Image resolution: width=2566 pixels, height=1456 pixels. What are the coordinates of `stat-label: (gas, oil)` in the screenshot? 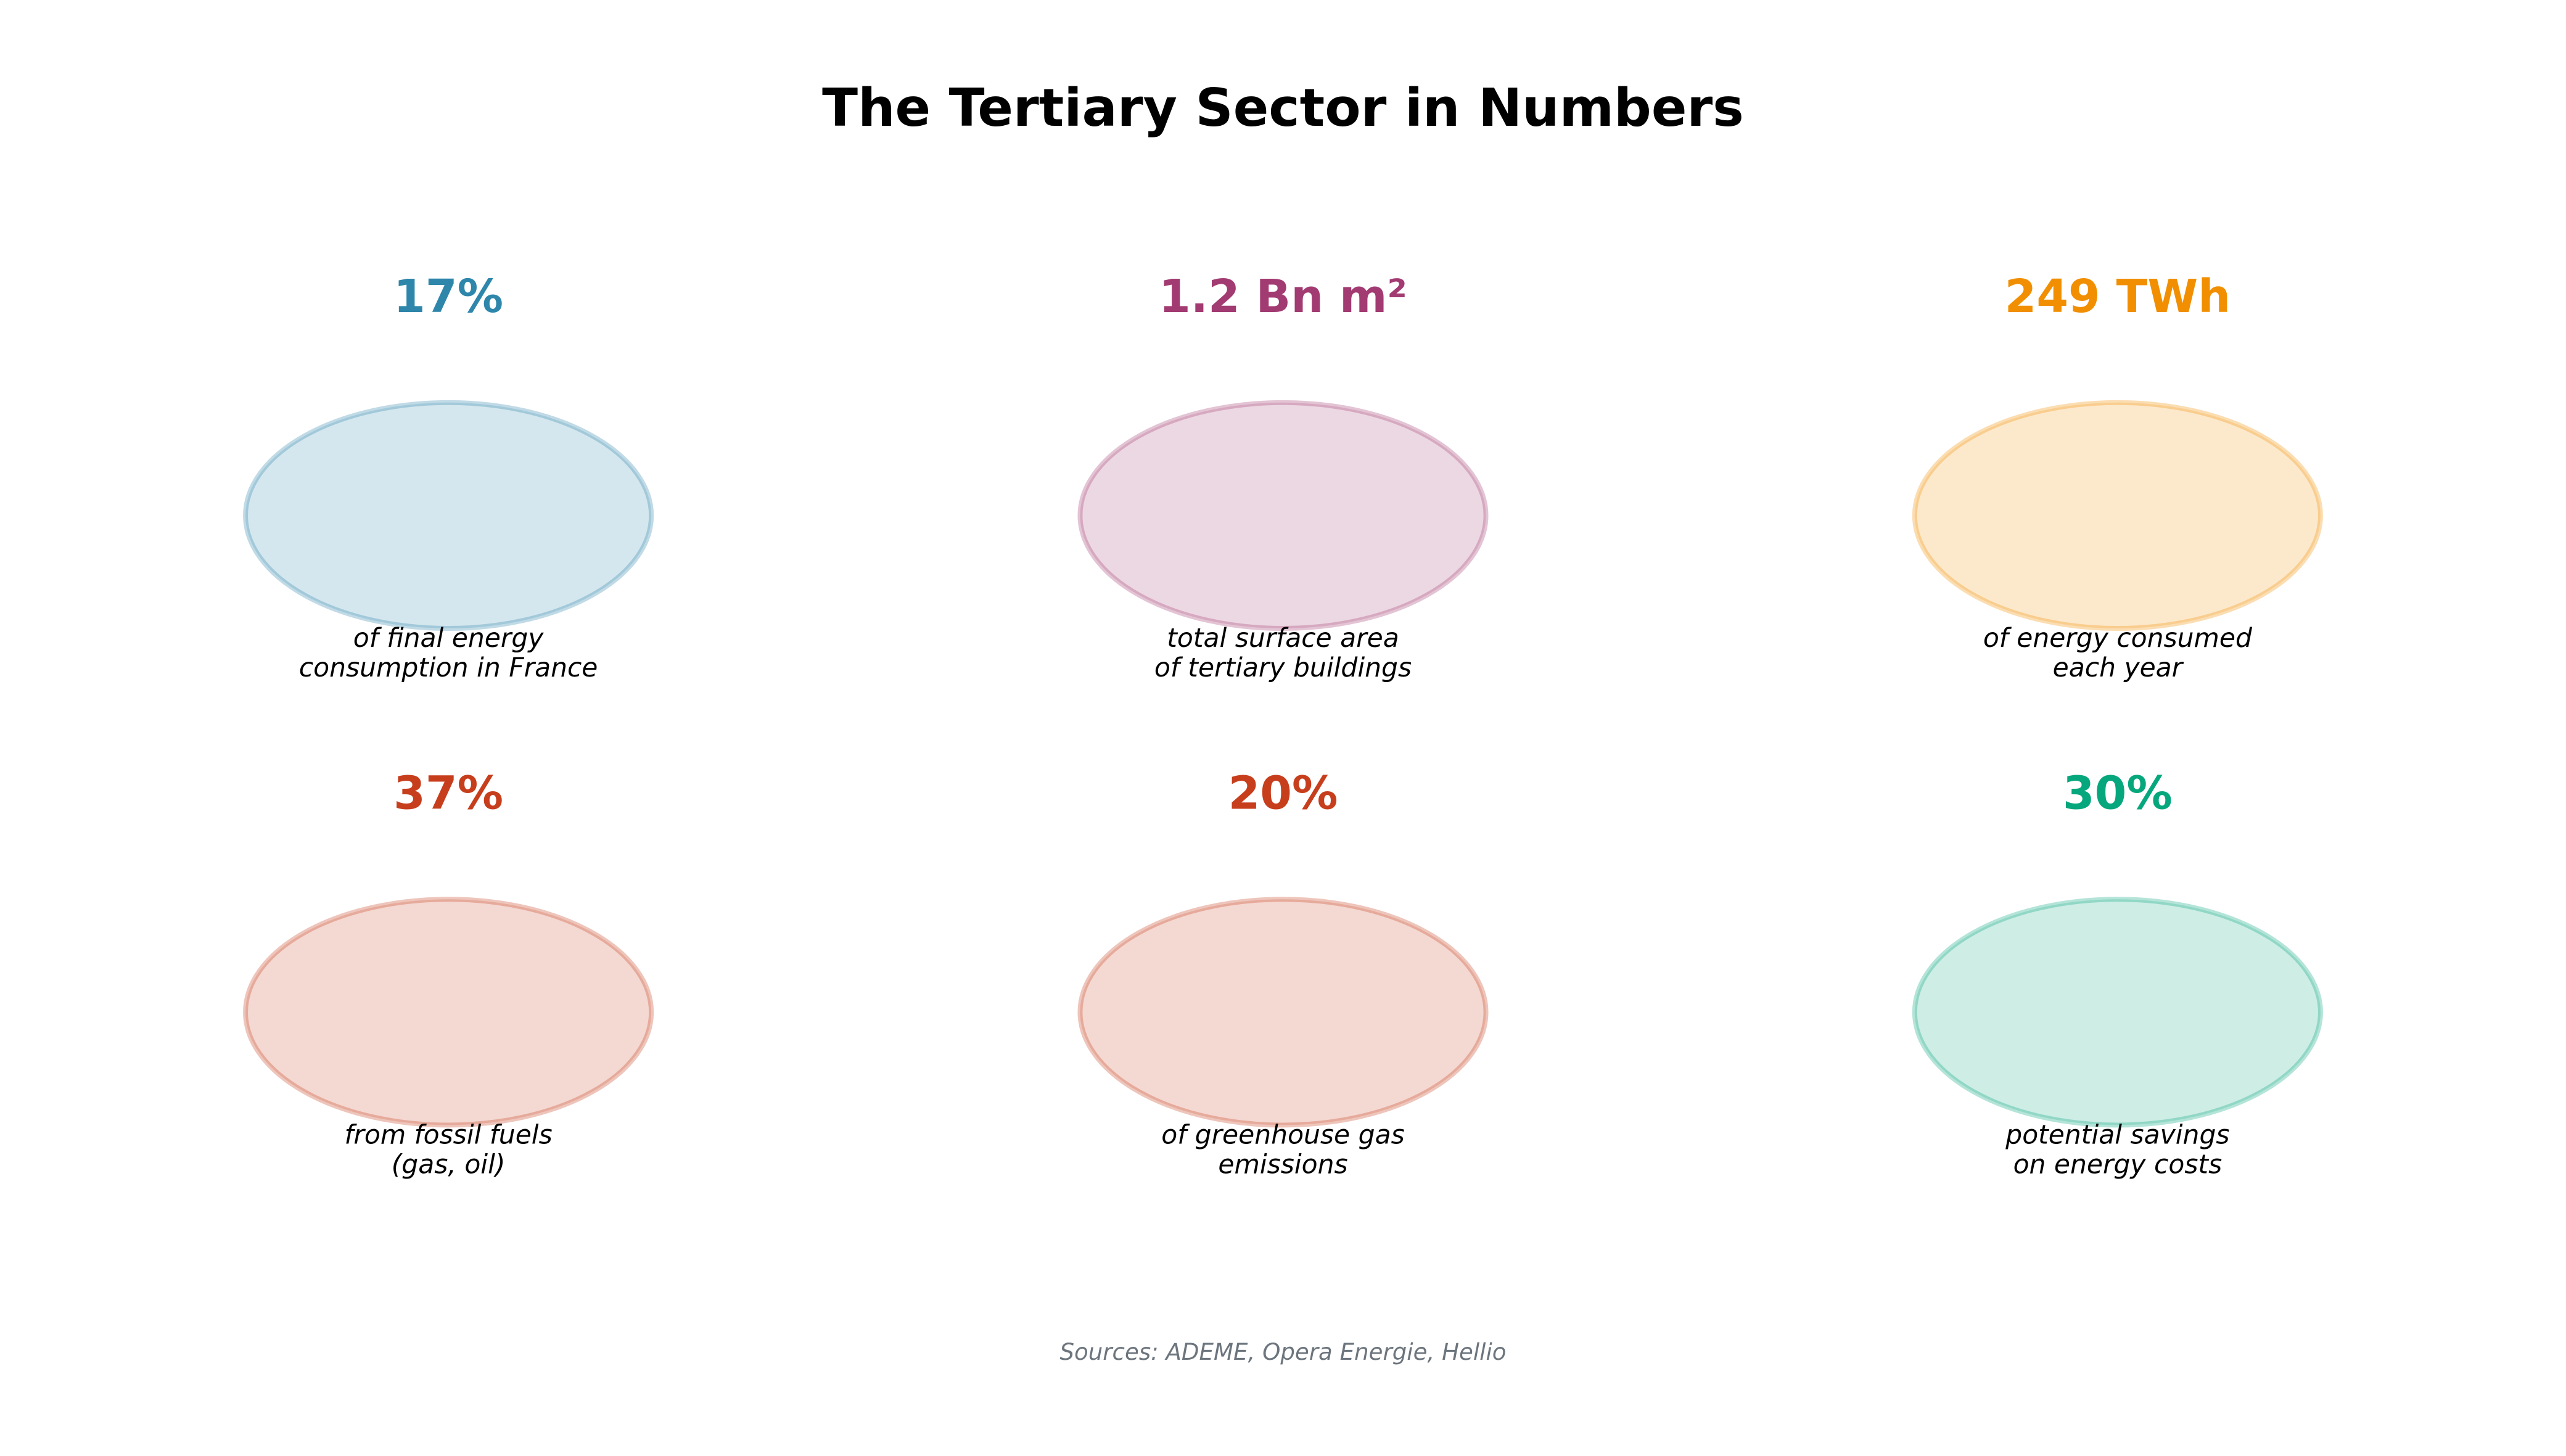 It's located at (449, 1165).